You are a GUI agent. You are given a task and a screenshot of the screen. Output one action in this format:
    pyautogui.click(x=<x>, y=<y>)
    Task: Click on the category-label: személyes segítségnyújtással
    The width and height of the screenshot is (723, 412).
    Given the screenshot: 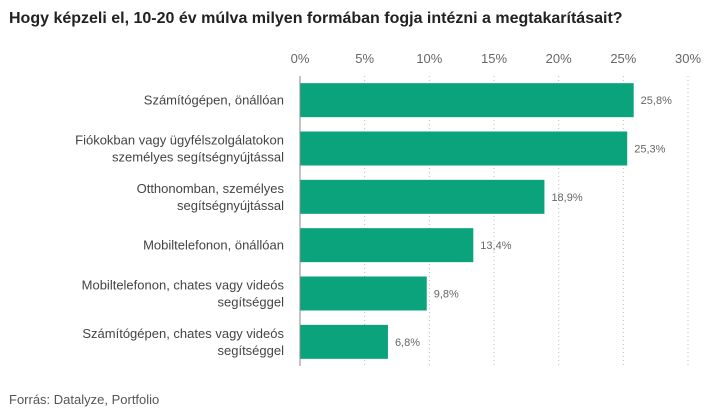 What is the action you would take?
    pyautogui.click(x=198, y=157)
    